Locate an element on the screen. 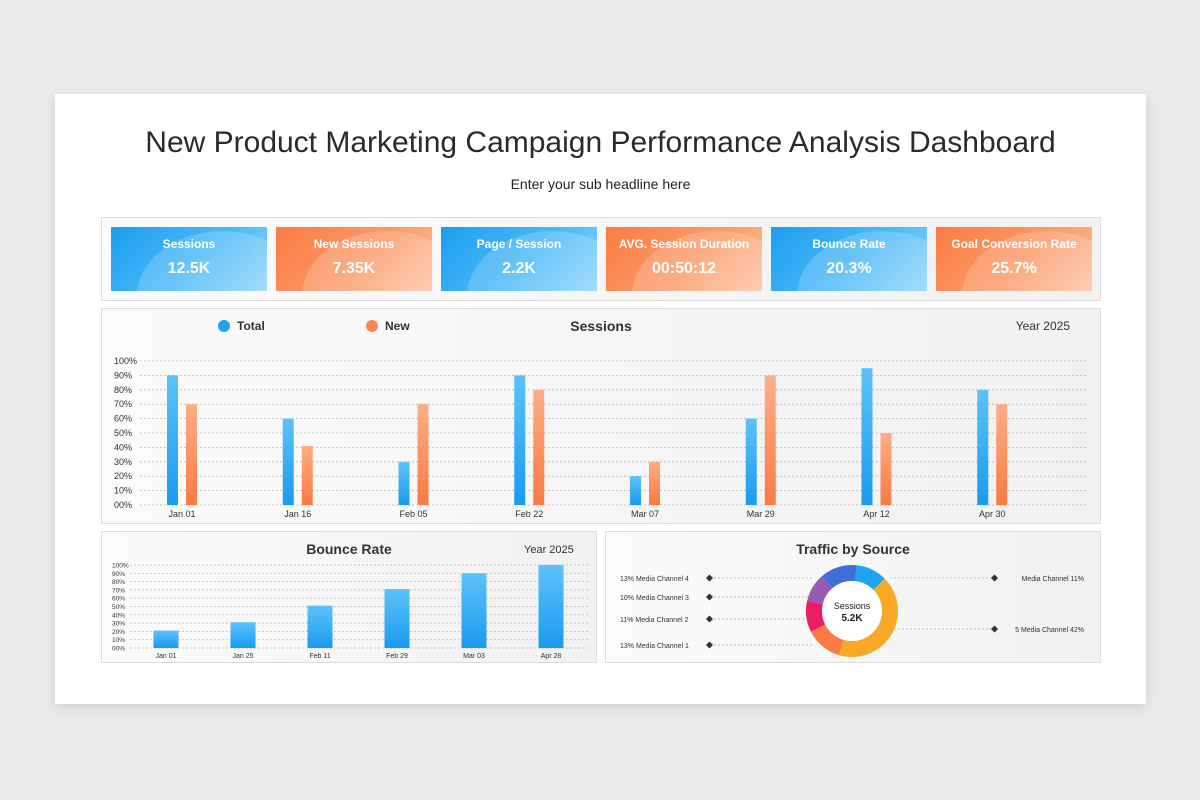 The image size is (1200, 800). x-tick-label: Feb 29 is located at coordinates (397, 656).